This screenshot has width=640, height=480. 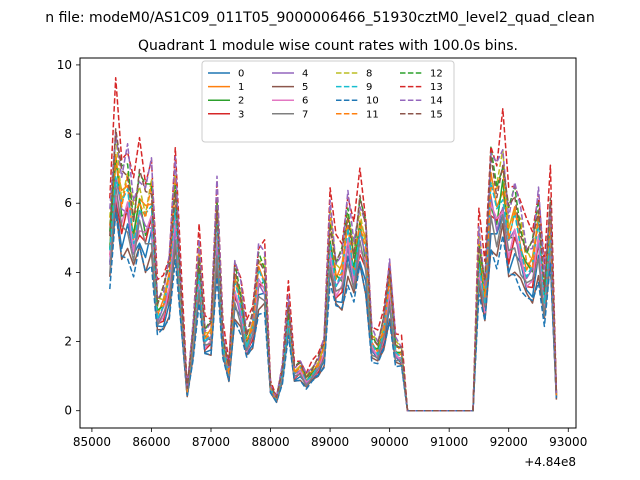 I want to click on x-tick-label: 90000, so click(x=390, y=442).